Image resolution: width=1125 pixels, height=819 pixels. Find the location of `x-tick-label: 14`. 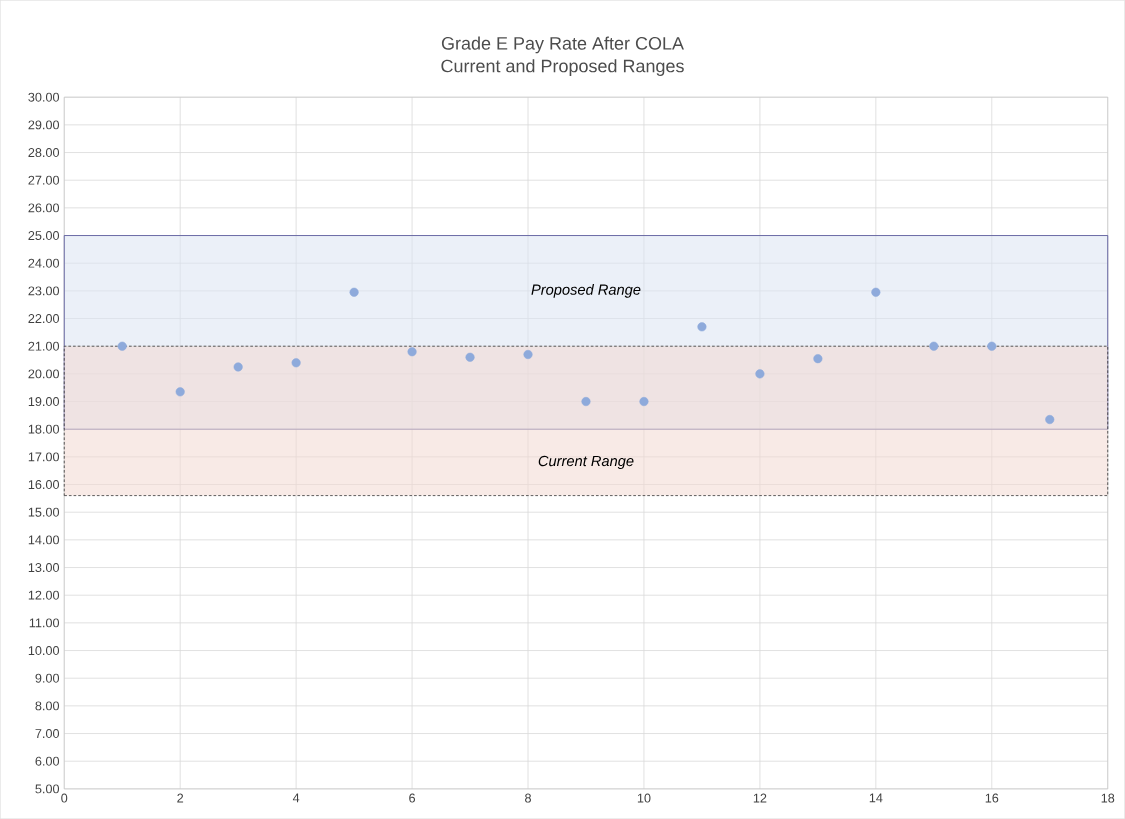

x-tick-label: 14 is located at coordinates (876, 798).